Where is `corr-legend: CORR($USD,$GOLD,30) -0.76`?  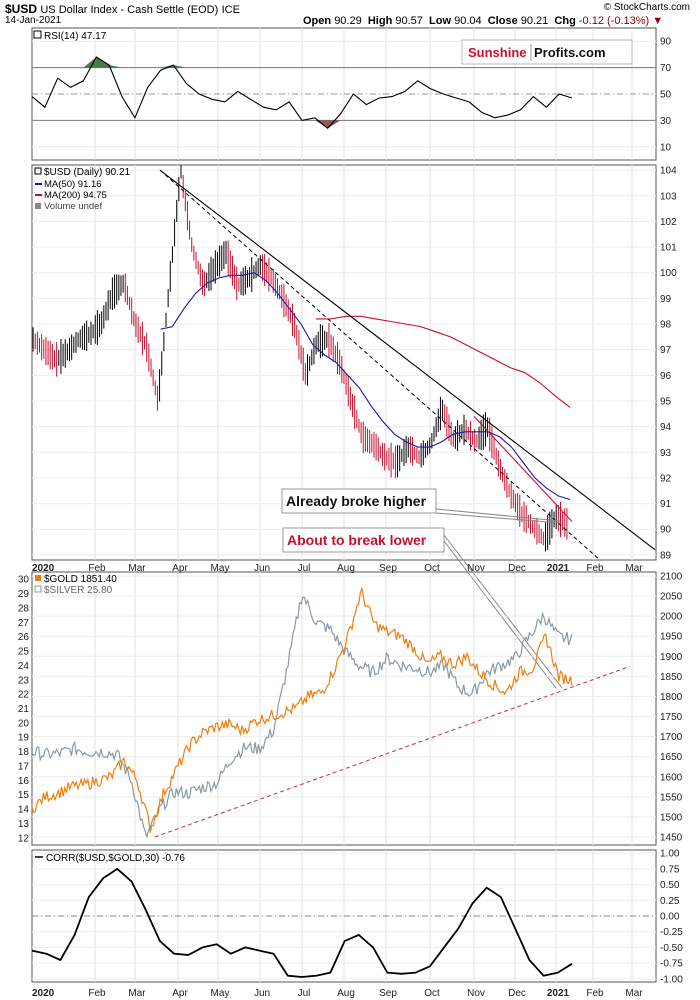 corr-legend: CORR($USD,$GOLD,30) -0.76 is located at coordinates (115, 858).